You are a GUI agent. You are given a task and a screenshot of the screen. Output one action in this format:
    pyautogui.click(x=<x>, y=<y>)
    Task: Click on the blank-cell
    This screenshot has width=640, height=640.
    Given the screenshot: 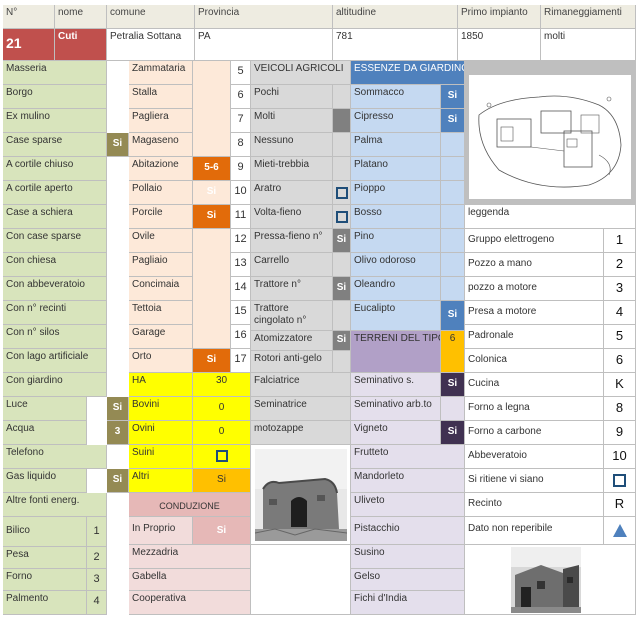 What is the action you would take?
    pyautogui.click(x=301, y=580)
    